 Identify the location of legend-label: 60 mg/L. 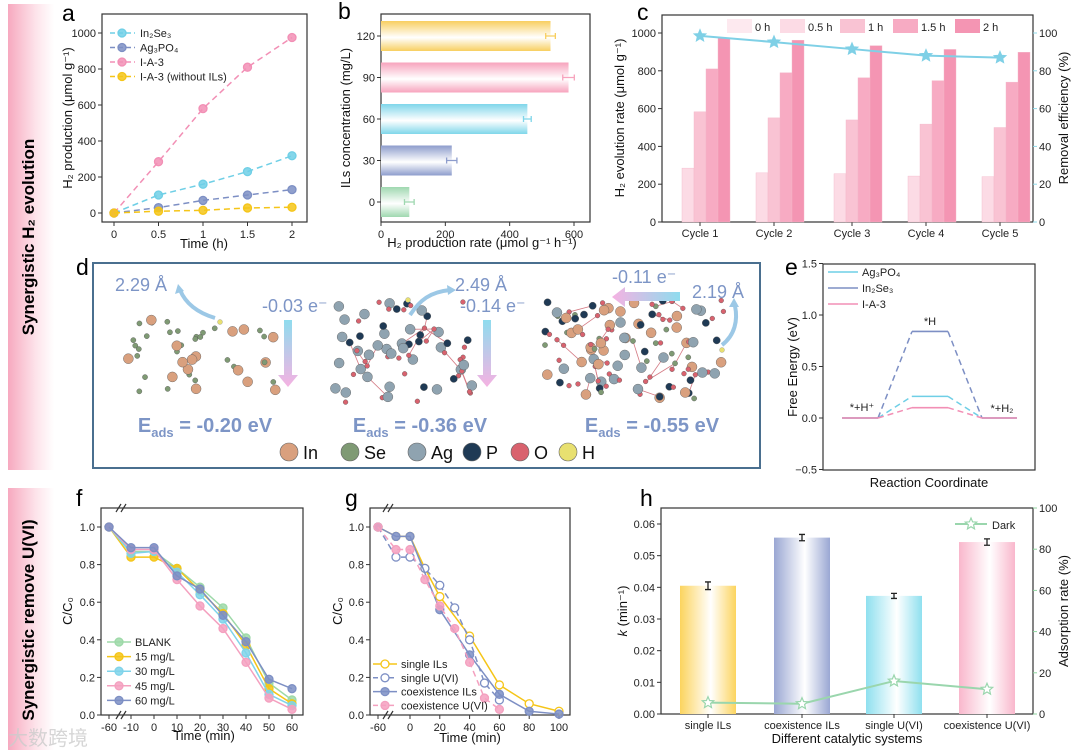
(155, 701).